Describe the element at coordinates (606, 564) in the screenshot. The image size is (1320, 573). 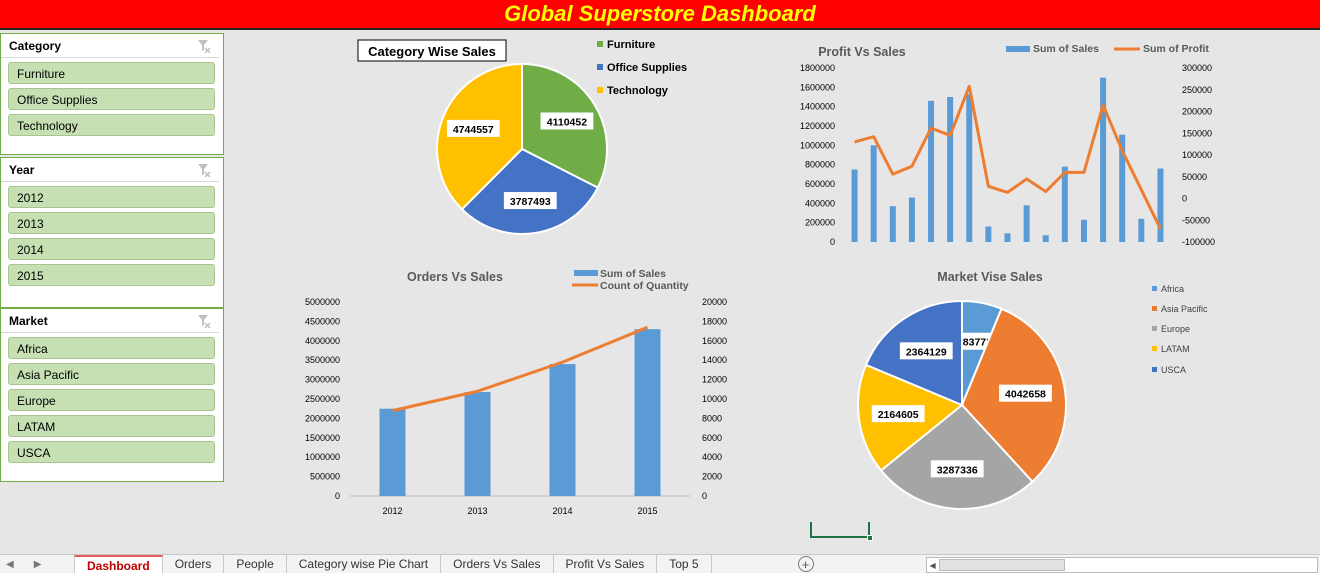
I see `tab-profit-vs-sales: Profit Vs Sales` at that location.